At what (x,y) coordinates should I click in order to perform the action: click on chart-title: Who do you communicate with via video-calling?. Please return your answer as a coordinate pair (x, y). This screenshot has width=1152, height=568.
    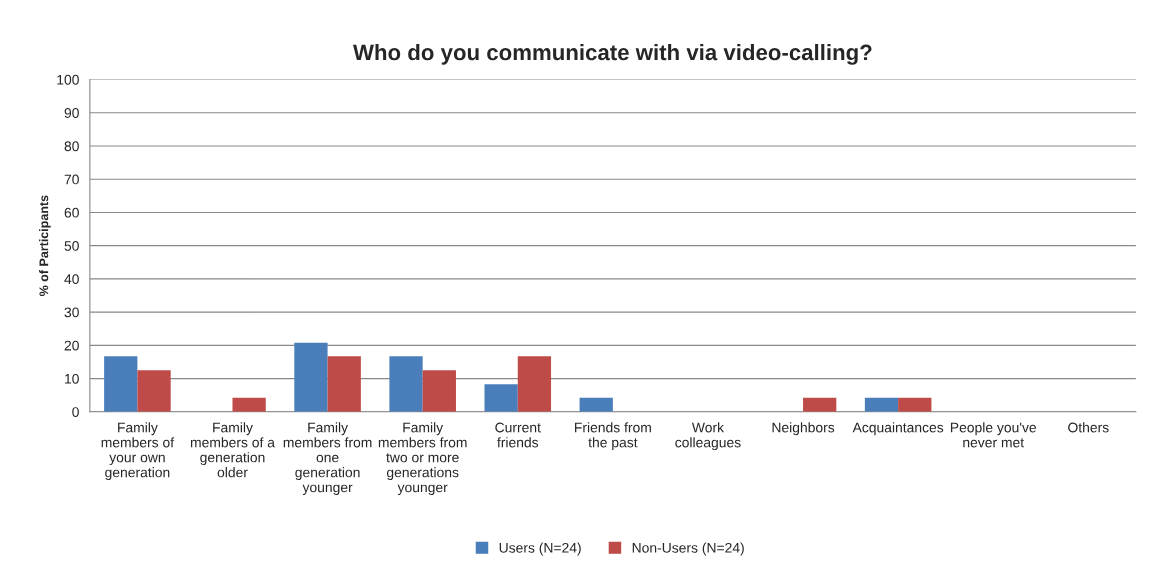
    Looking at the image, I should click on (612, 54).